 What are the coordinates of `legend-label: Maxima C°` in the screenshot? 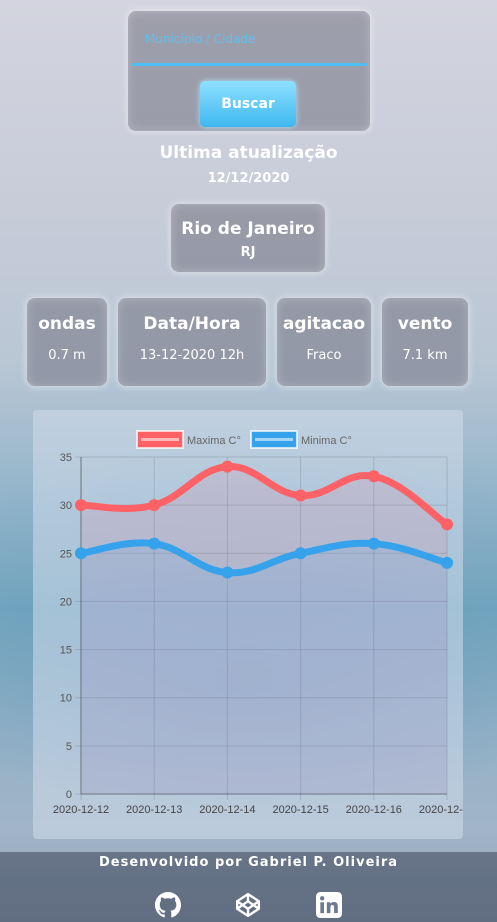 It's located at (214, 441).